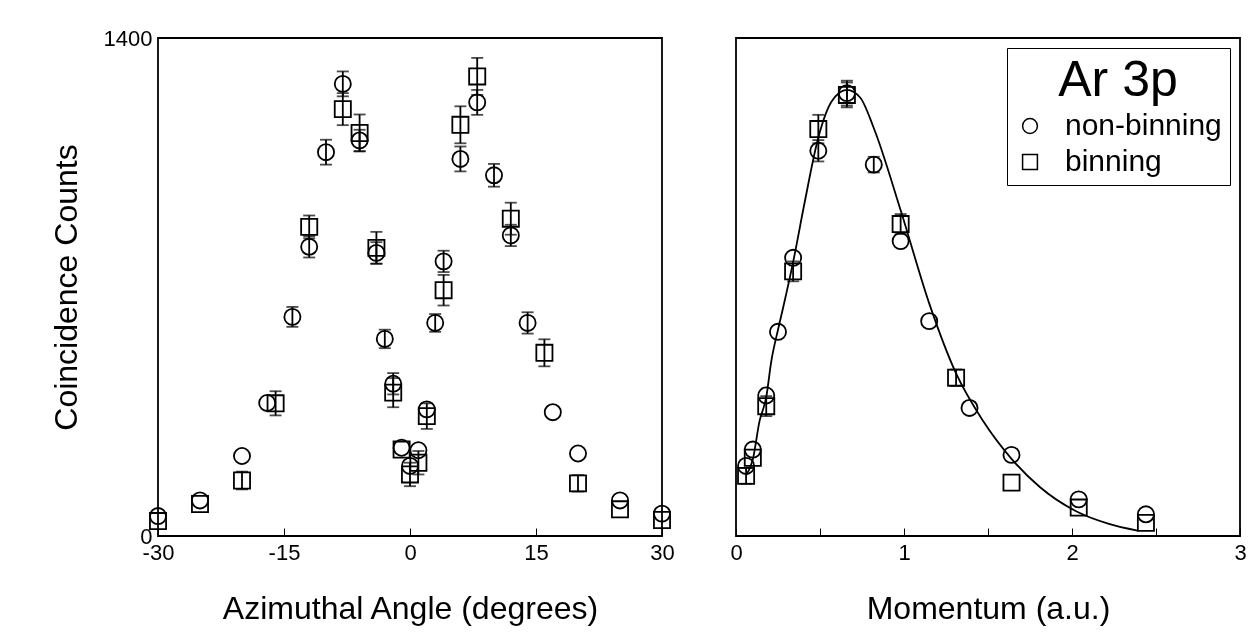 The image size is (1254, 634). I want to click on x-tick-label: 1, so click(904, 552).